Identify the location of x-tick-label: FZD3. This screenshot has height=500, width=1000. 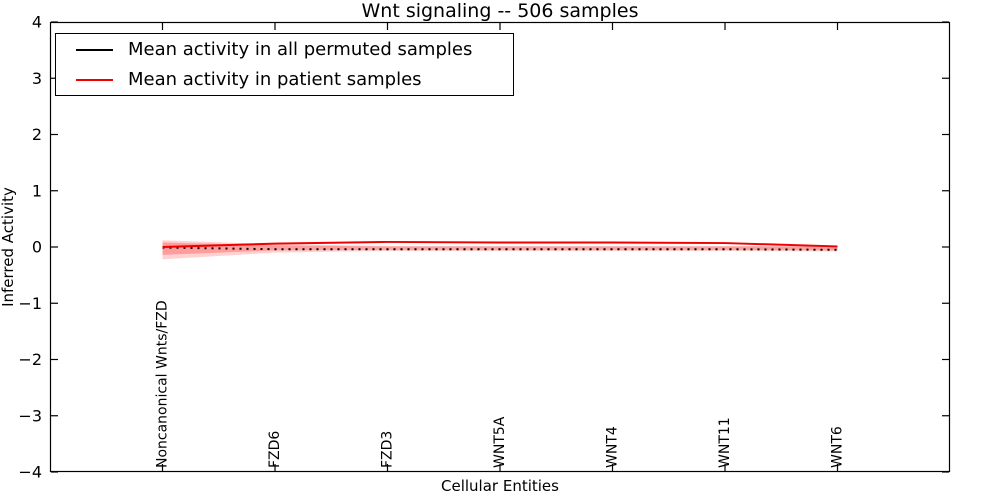
(388, 449).